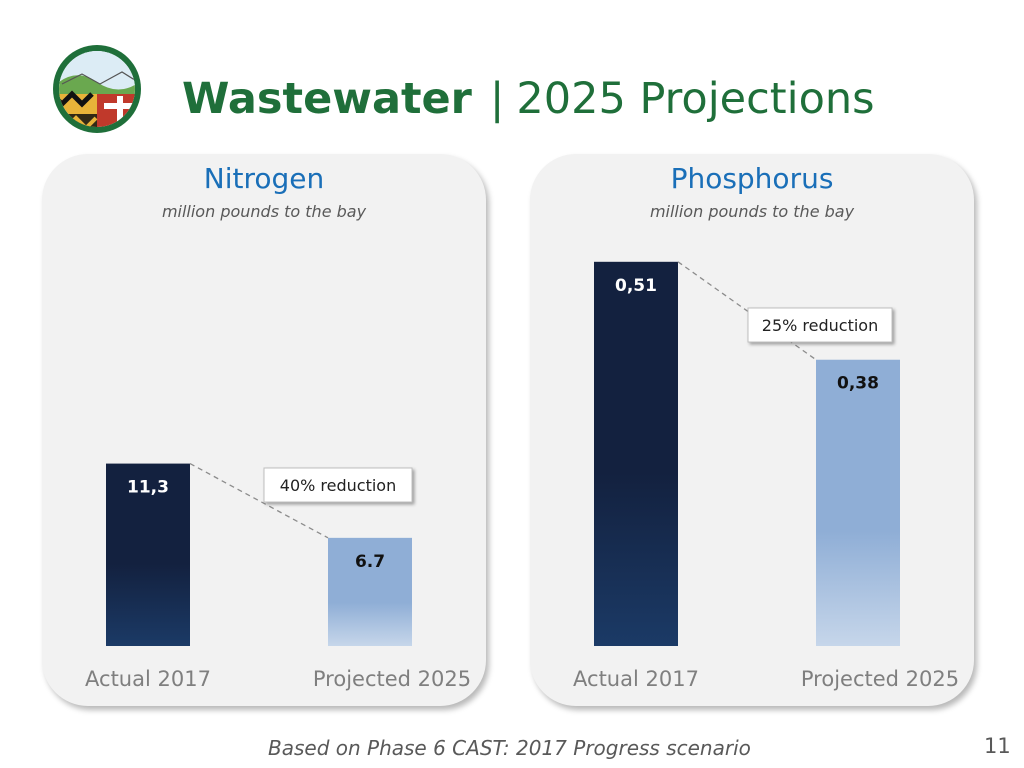 This screenshot has width=1024, height=768. I want to click on bar-value-label: 0,38, so click(858, 384).